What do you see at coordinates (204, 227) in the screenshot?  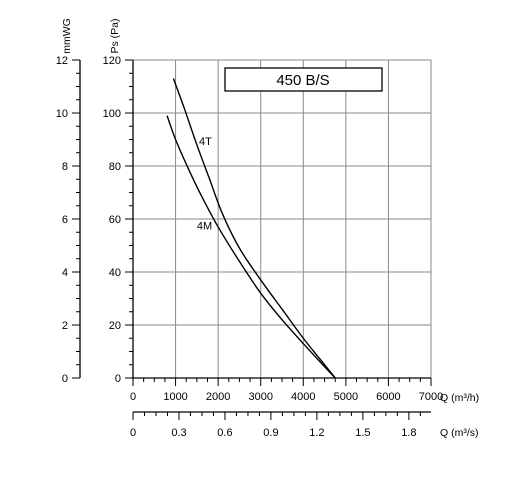 I see `series-label-4m: 4M` at bounding box center [204, 227].